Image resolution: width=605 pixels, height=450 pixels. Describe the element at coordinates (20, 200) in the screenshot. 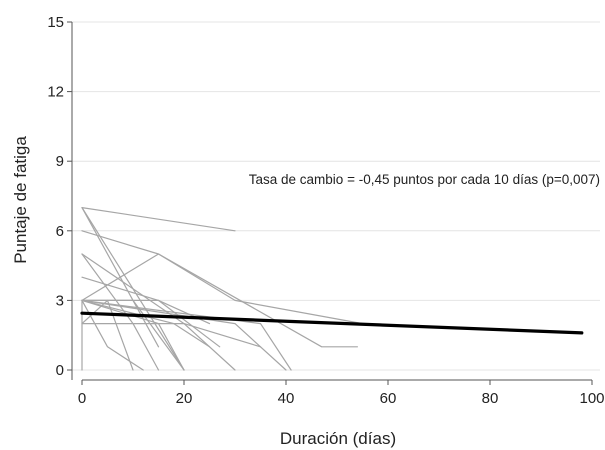

I see `y-axis-title: Puntaje de fatiga` at that location.